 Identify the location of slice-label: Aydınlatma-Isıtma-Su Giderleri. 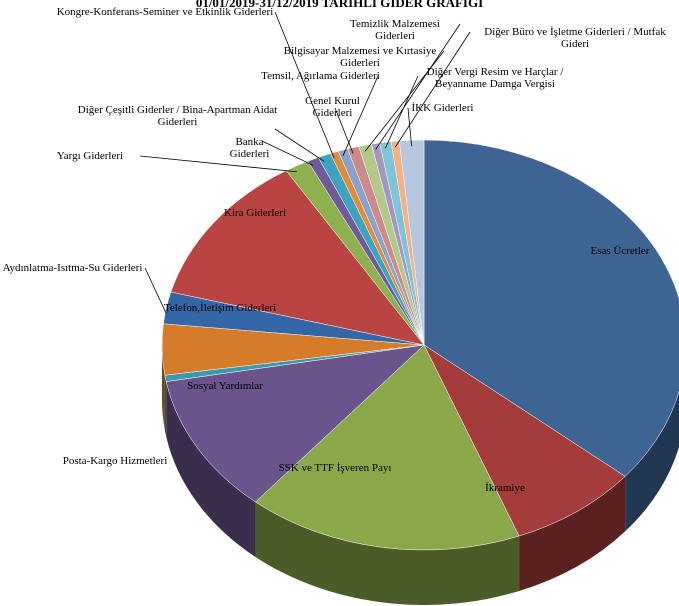
(72, 268).